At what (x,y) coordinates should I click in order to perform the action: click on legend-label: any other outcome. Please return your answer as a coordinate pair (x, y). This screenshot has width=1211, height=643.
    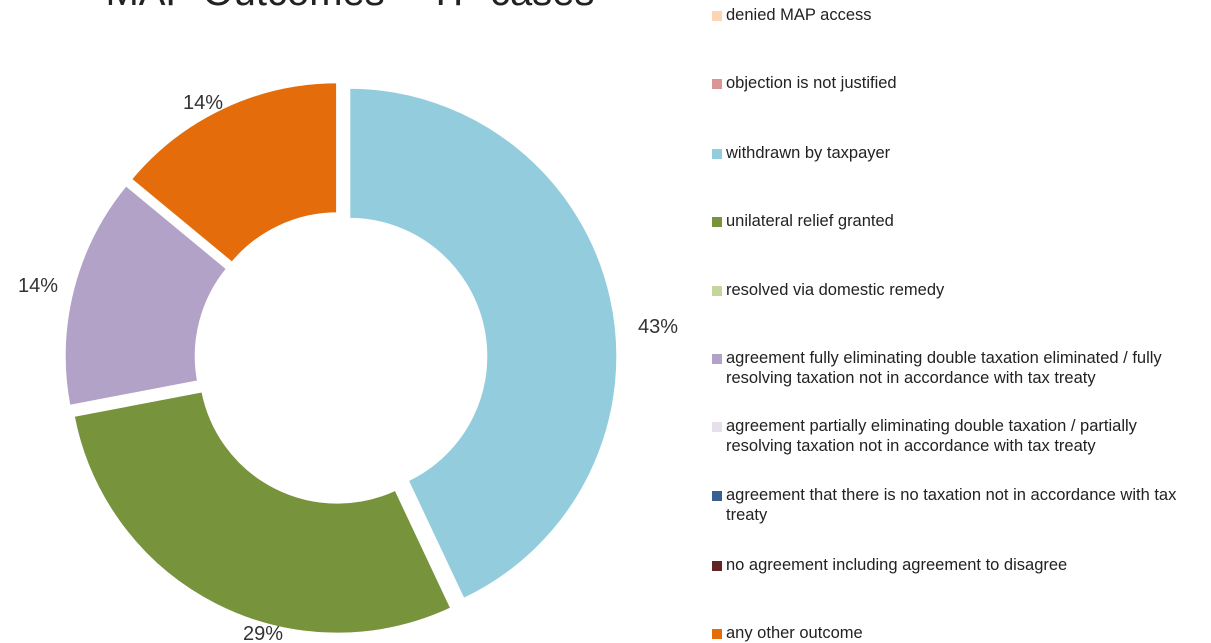
    Looking at the image, I should click on (794, 633).